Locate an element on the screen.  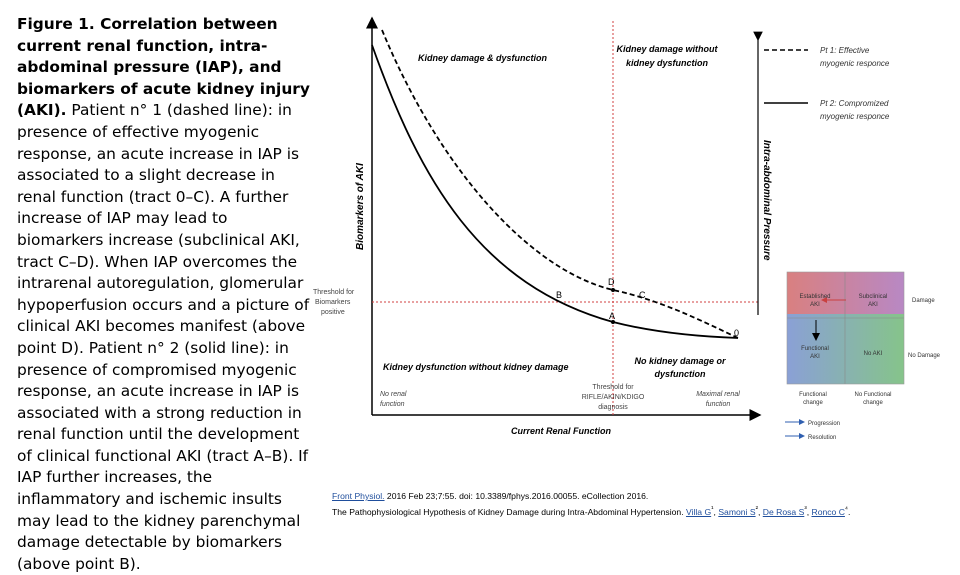
y-axis-label: Biomarkers of AKI is located at coordinates (360, 206).